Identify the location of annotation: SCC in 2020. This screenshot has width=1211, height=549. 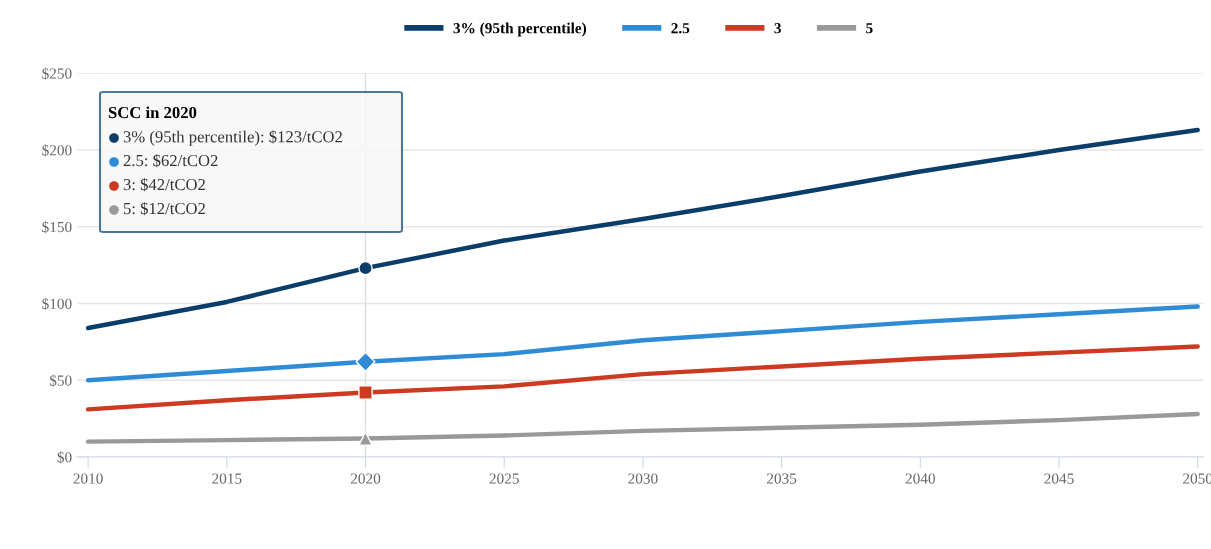
(152, 112).